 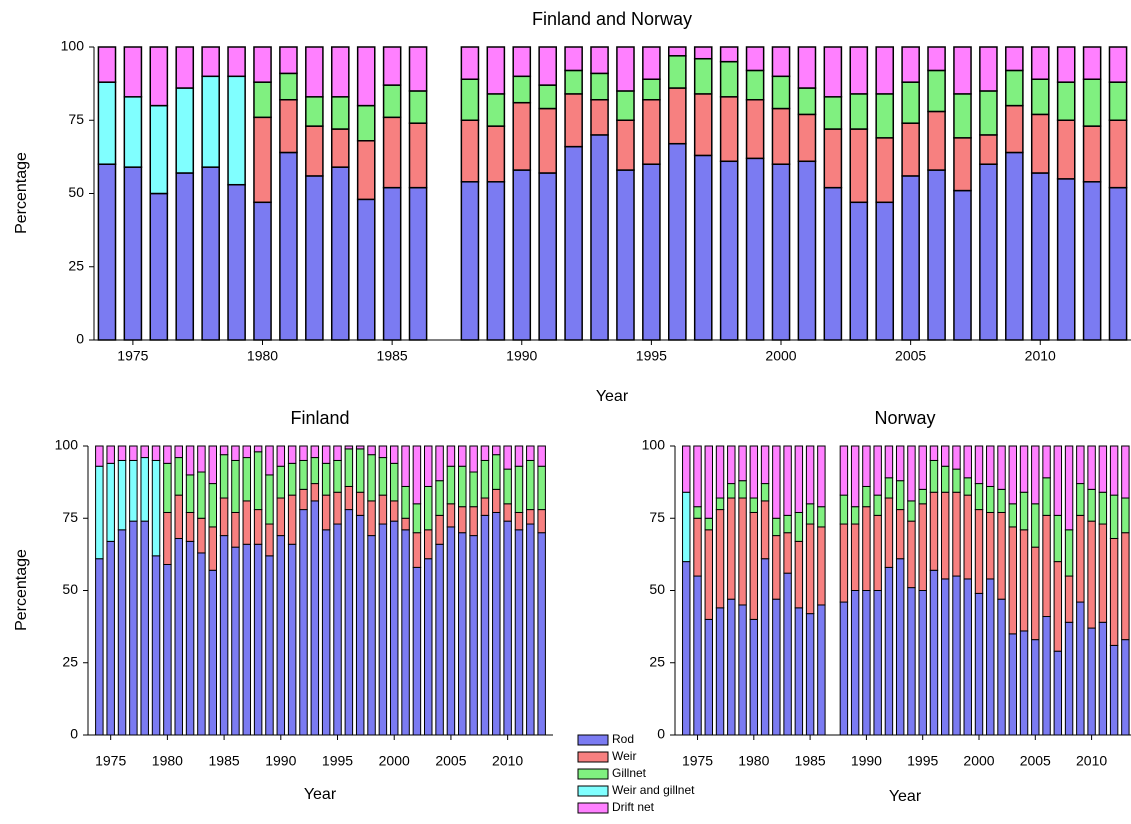 I want to click on x-tick-label: 1985, so click(x=810, y=761).